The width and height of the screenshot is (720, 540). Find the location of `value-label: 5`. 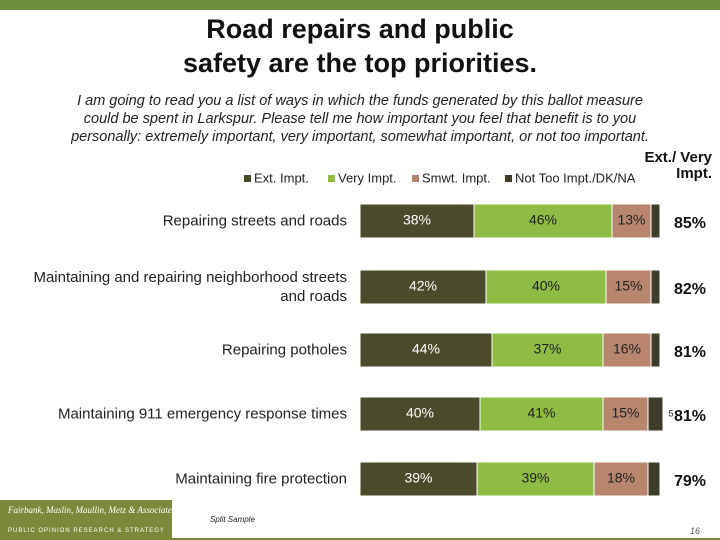

value-label: 5 is located at coordinates (670, 413).